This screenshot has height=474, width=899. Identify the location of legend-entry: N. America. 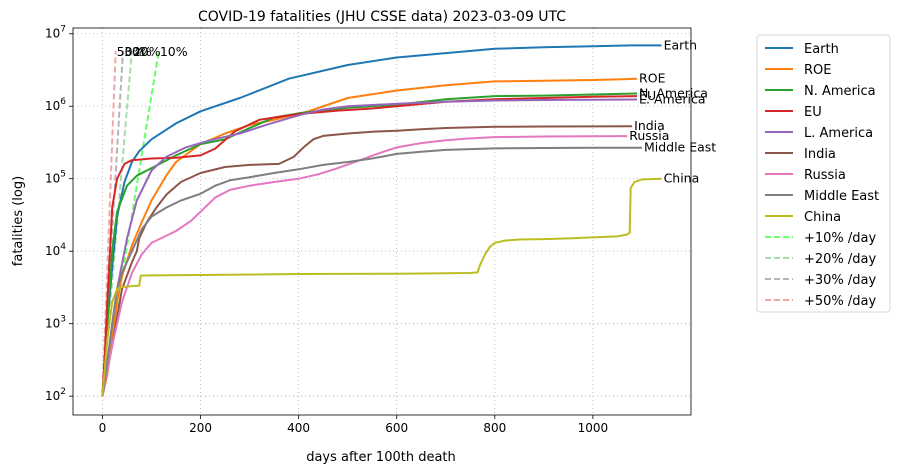
(840, 91).